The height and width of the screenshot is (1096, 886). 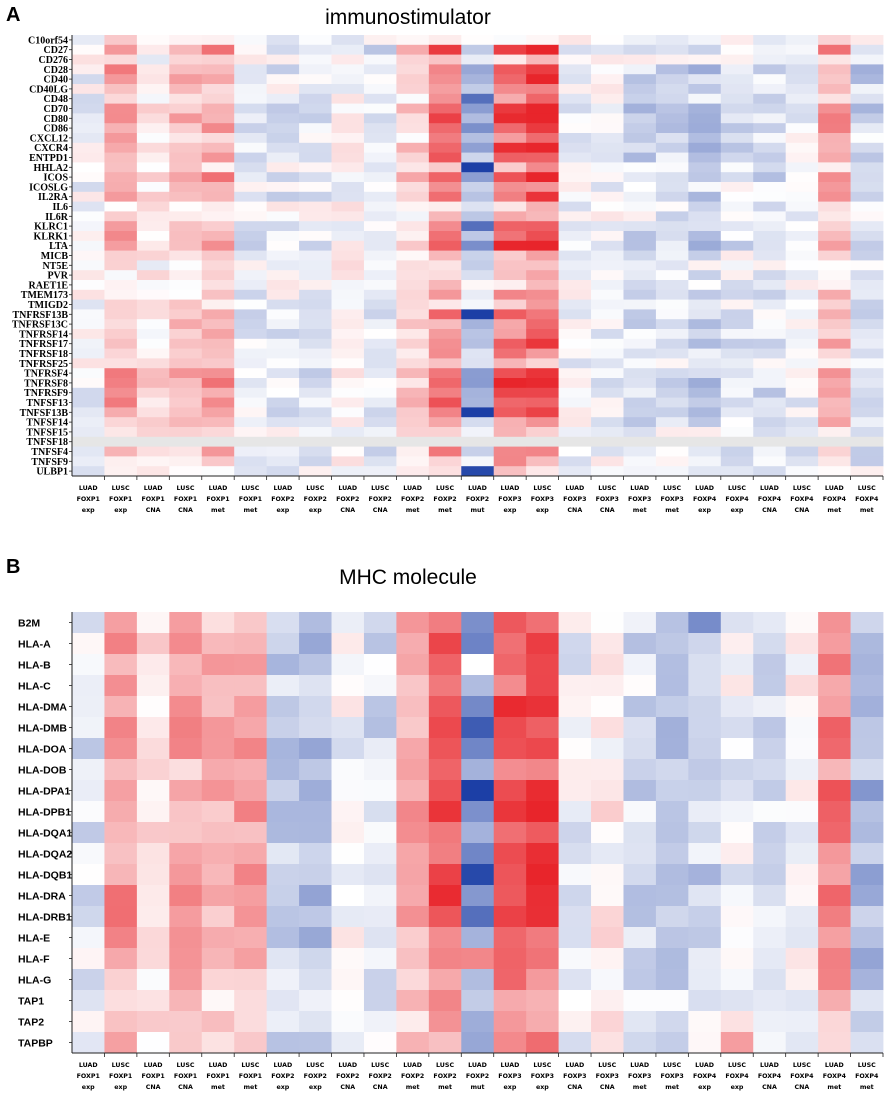 What do you see at coordinates (445, 488) in the screenshot?
I see `column-label: LUSC` at bounding box center [445, 488].